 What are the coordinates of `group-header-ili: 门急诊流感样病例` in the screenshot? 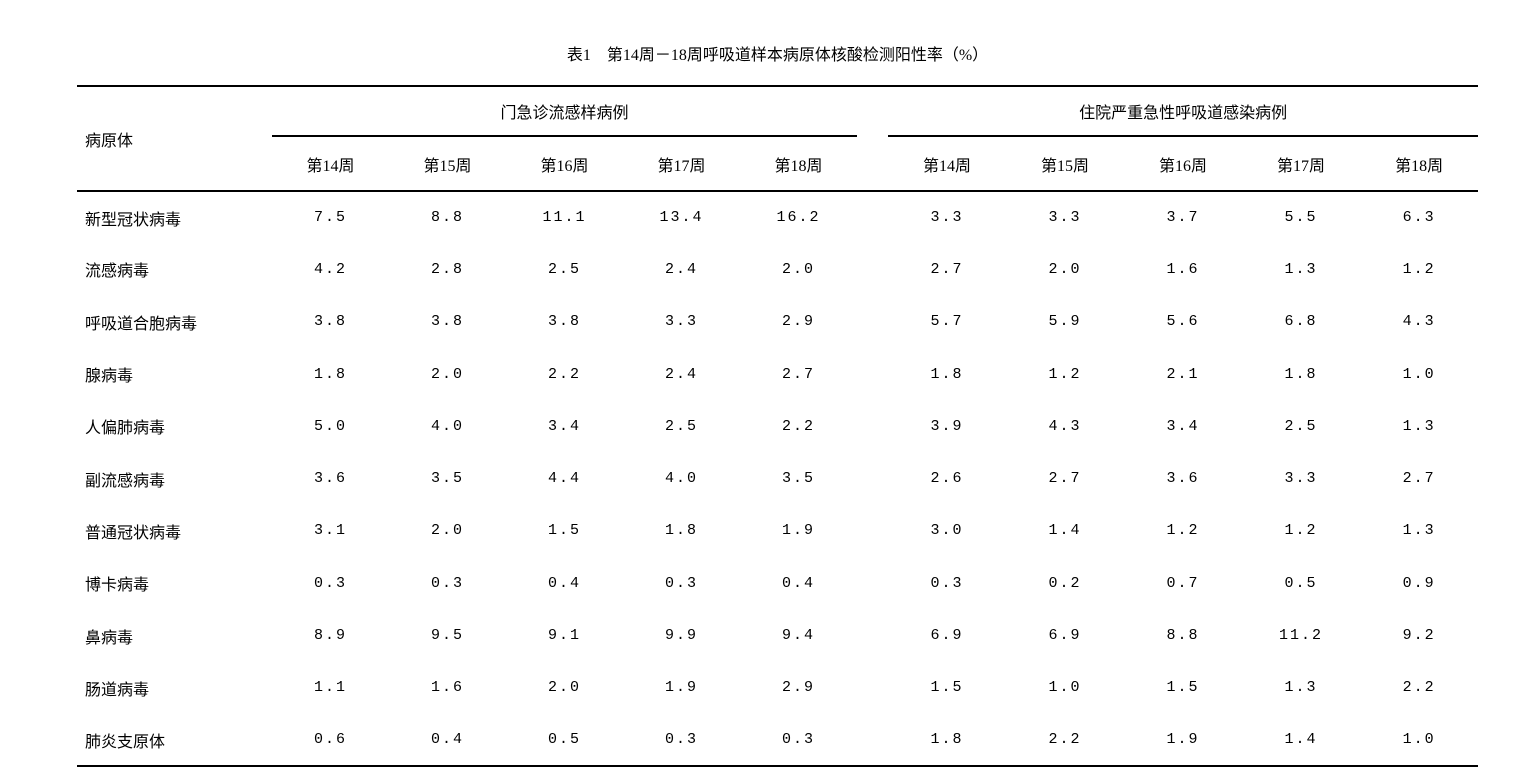 It's located at (565, 111).